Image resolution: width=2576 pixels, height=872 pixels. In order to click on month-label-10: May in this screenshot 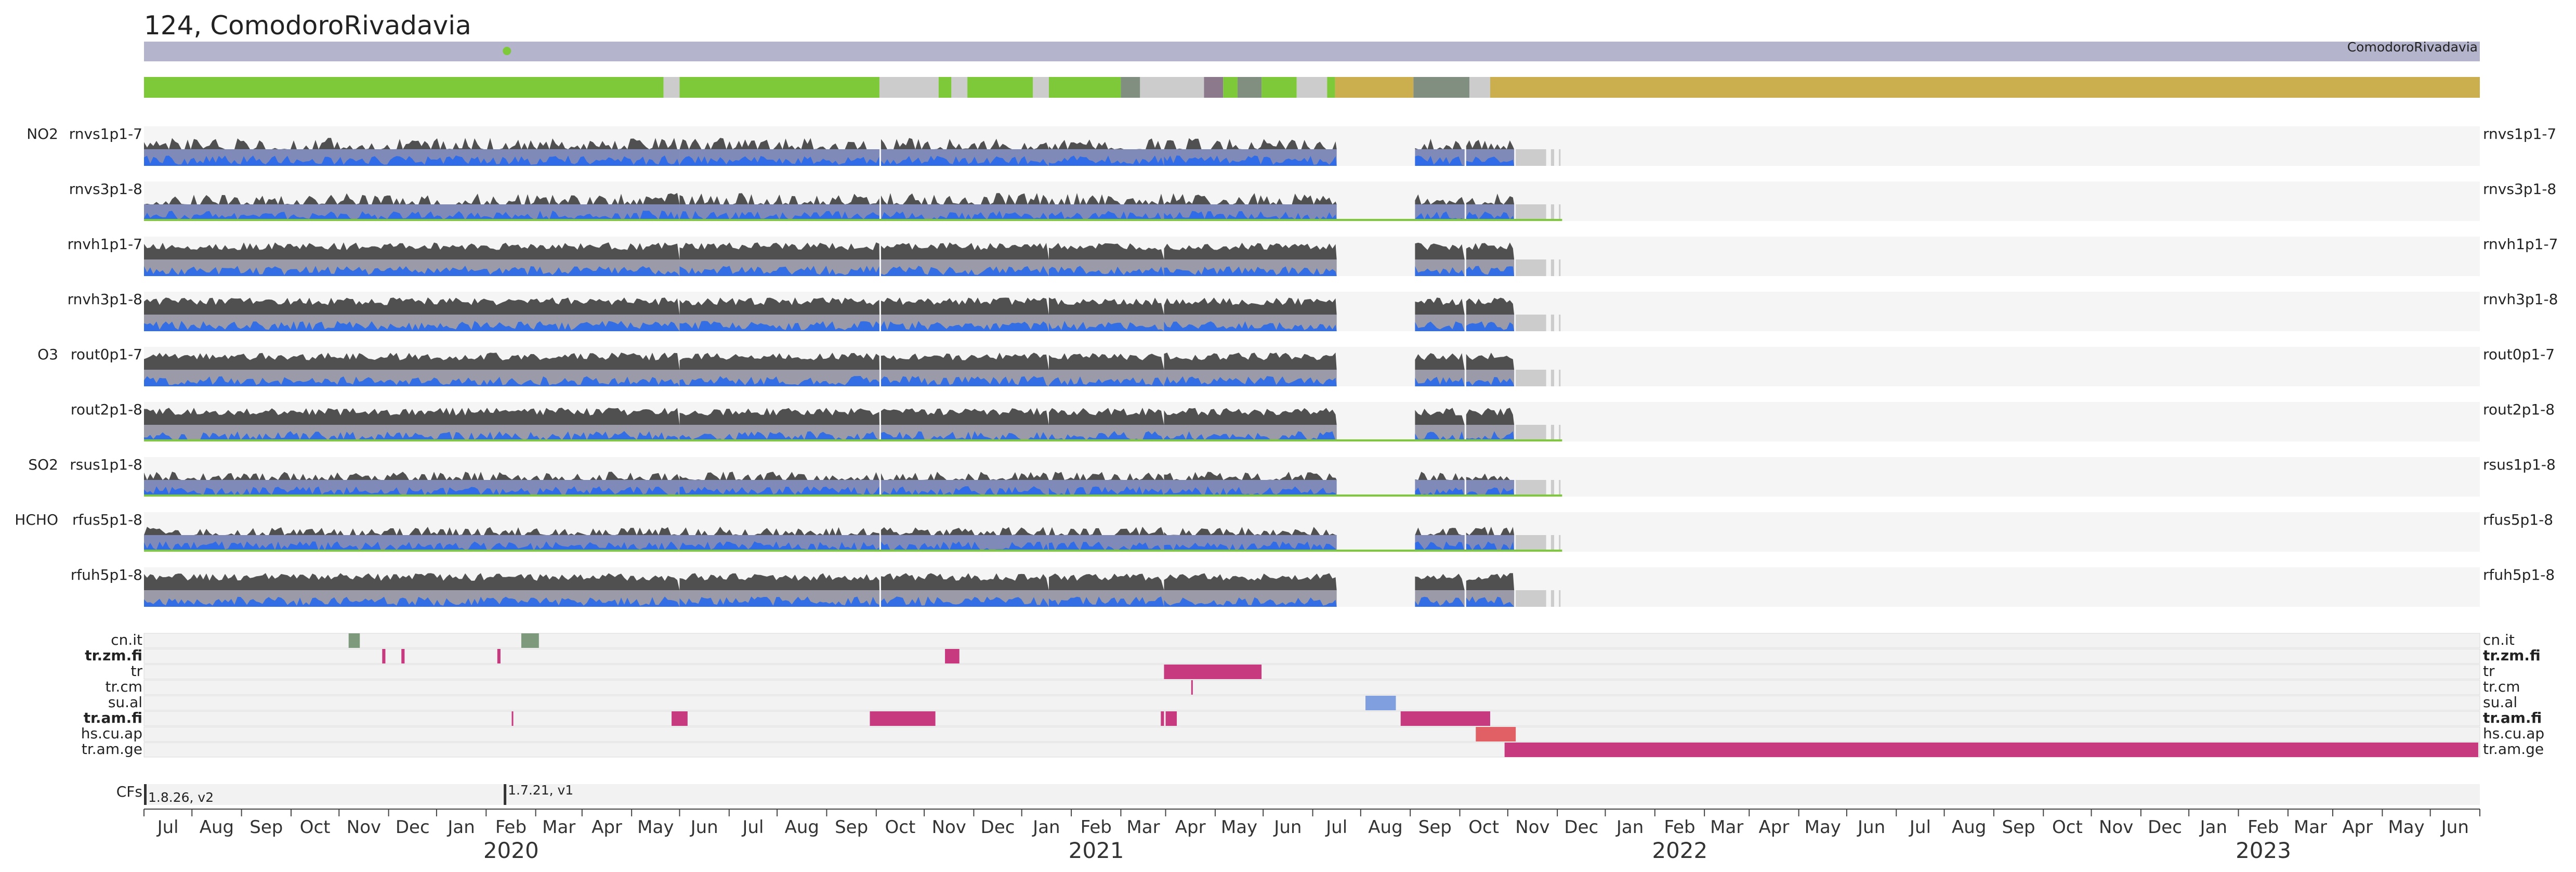, I will do `click(655, 827)`.